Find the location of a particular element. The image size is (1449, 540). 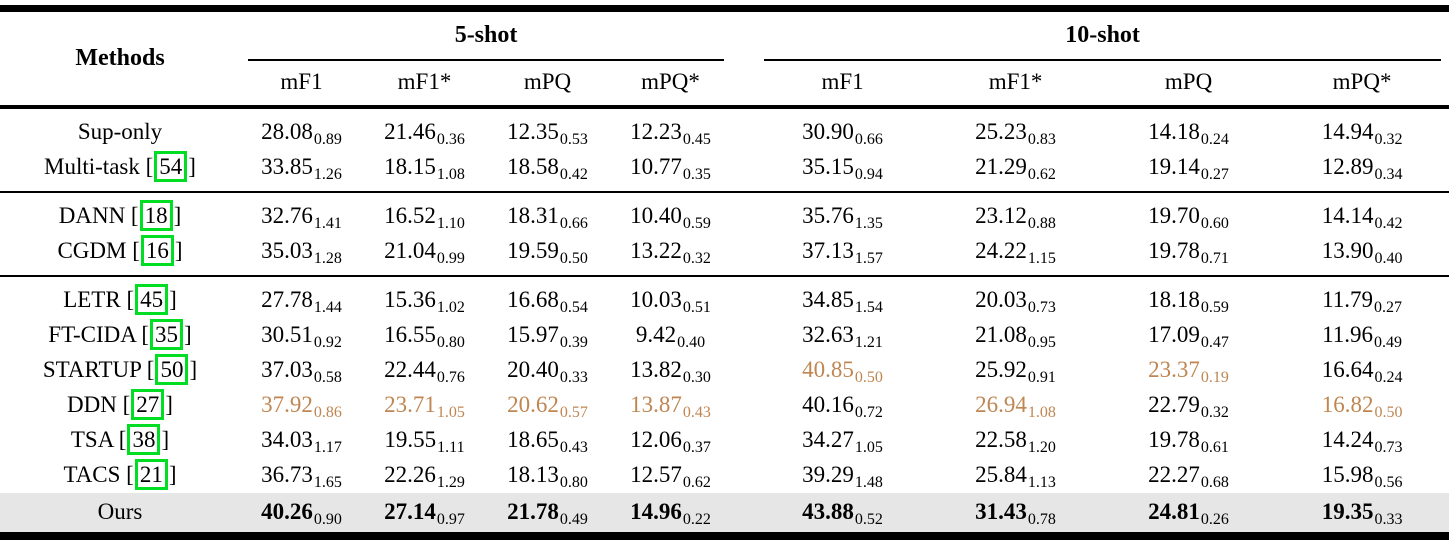

metric-value: 19.700.60 is located at coordinates (1189, 212).